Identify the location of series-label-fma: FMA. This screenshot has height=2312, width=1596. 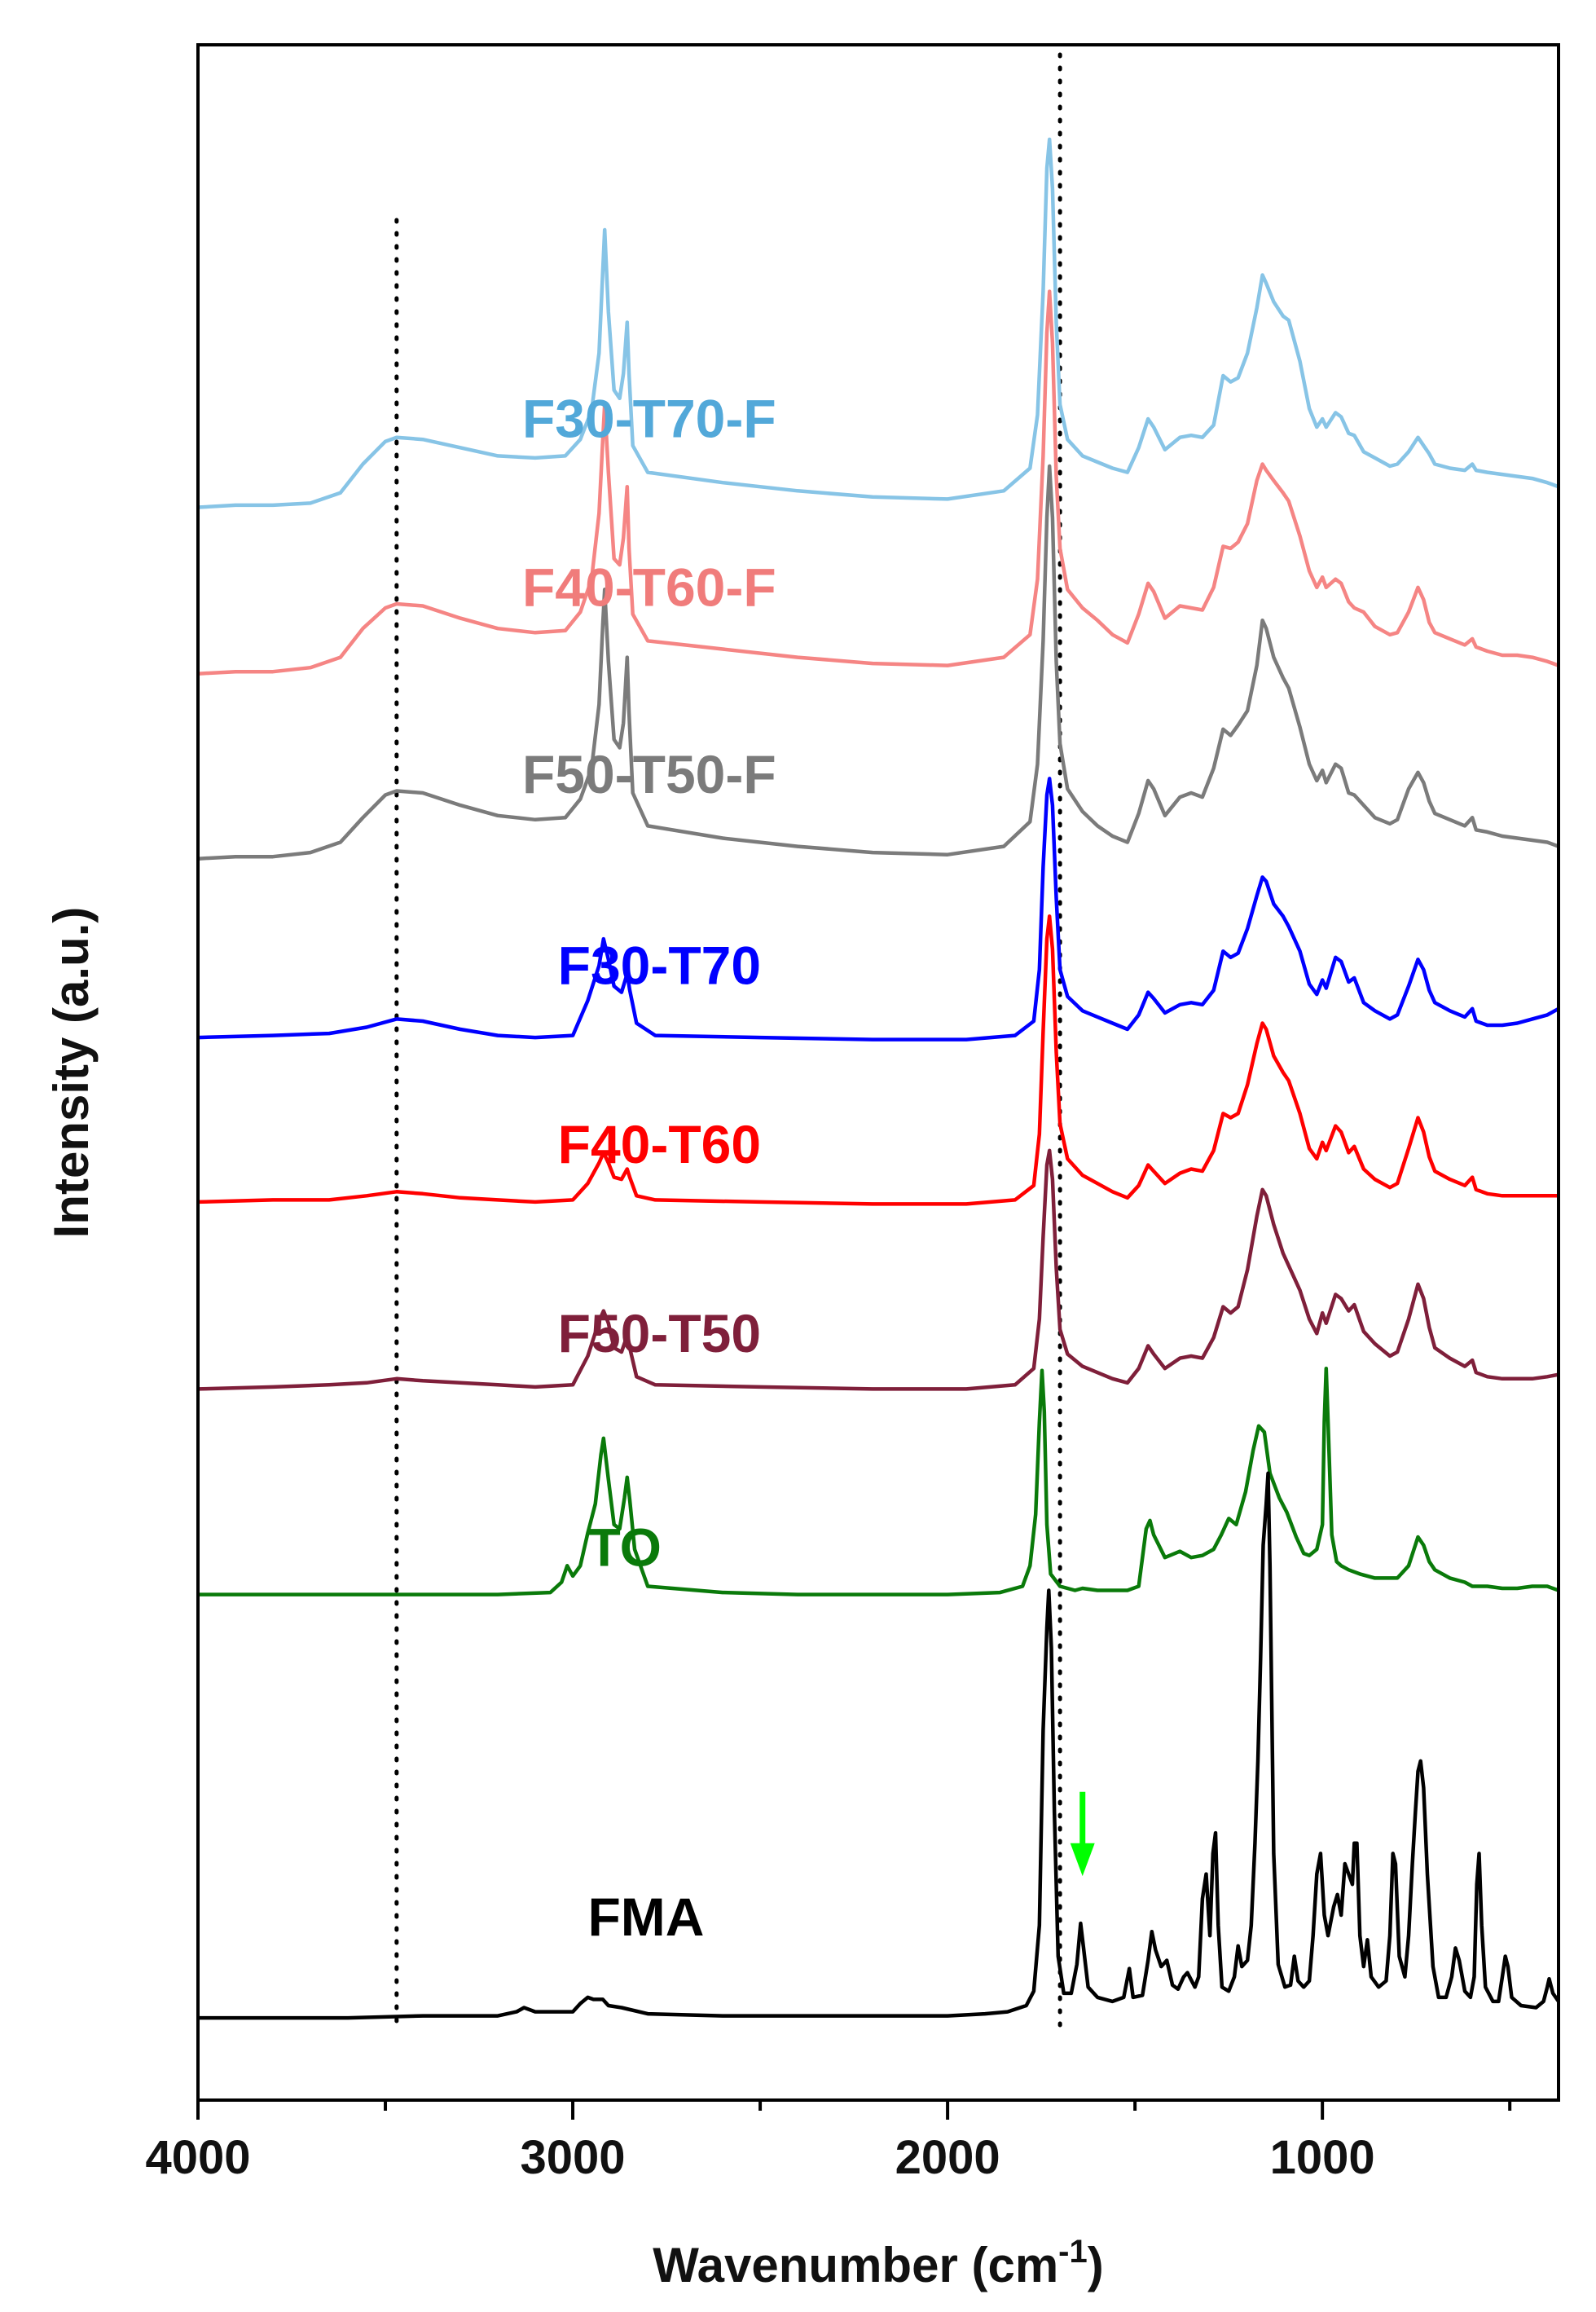
(645, 1917).